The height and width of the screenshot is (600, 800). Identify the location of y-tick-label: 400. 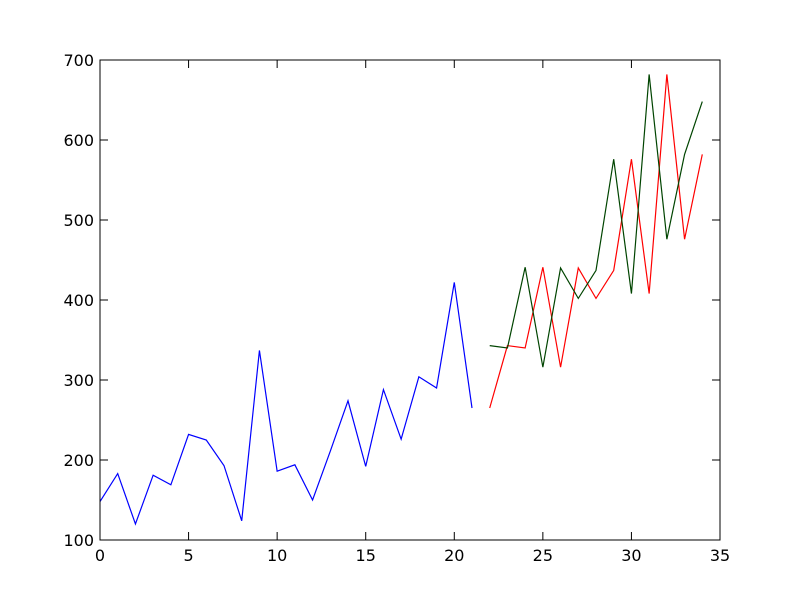
(78, 300).